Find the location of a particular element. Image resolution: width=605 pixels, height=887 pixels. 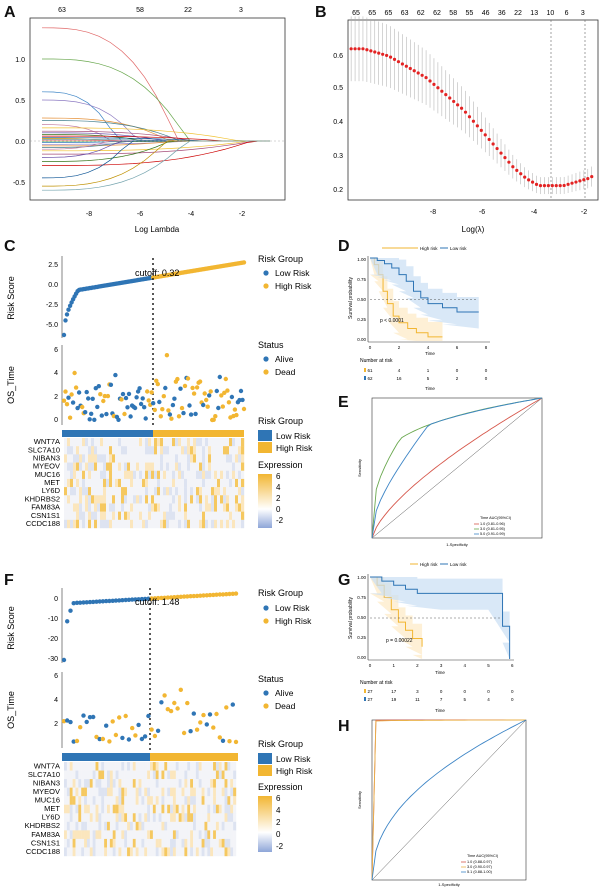

panel-c-legend-status-title: Status is located at coordinates (271, 345).